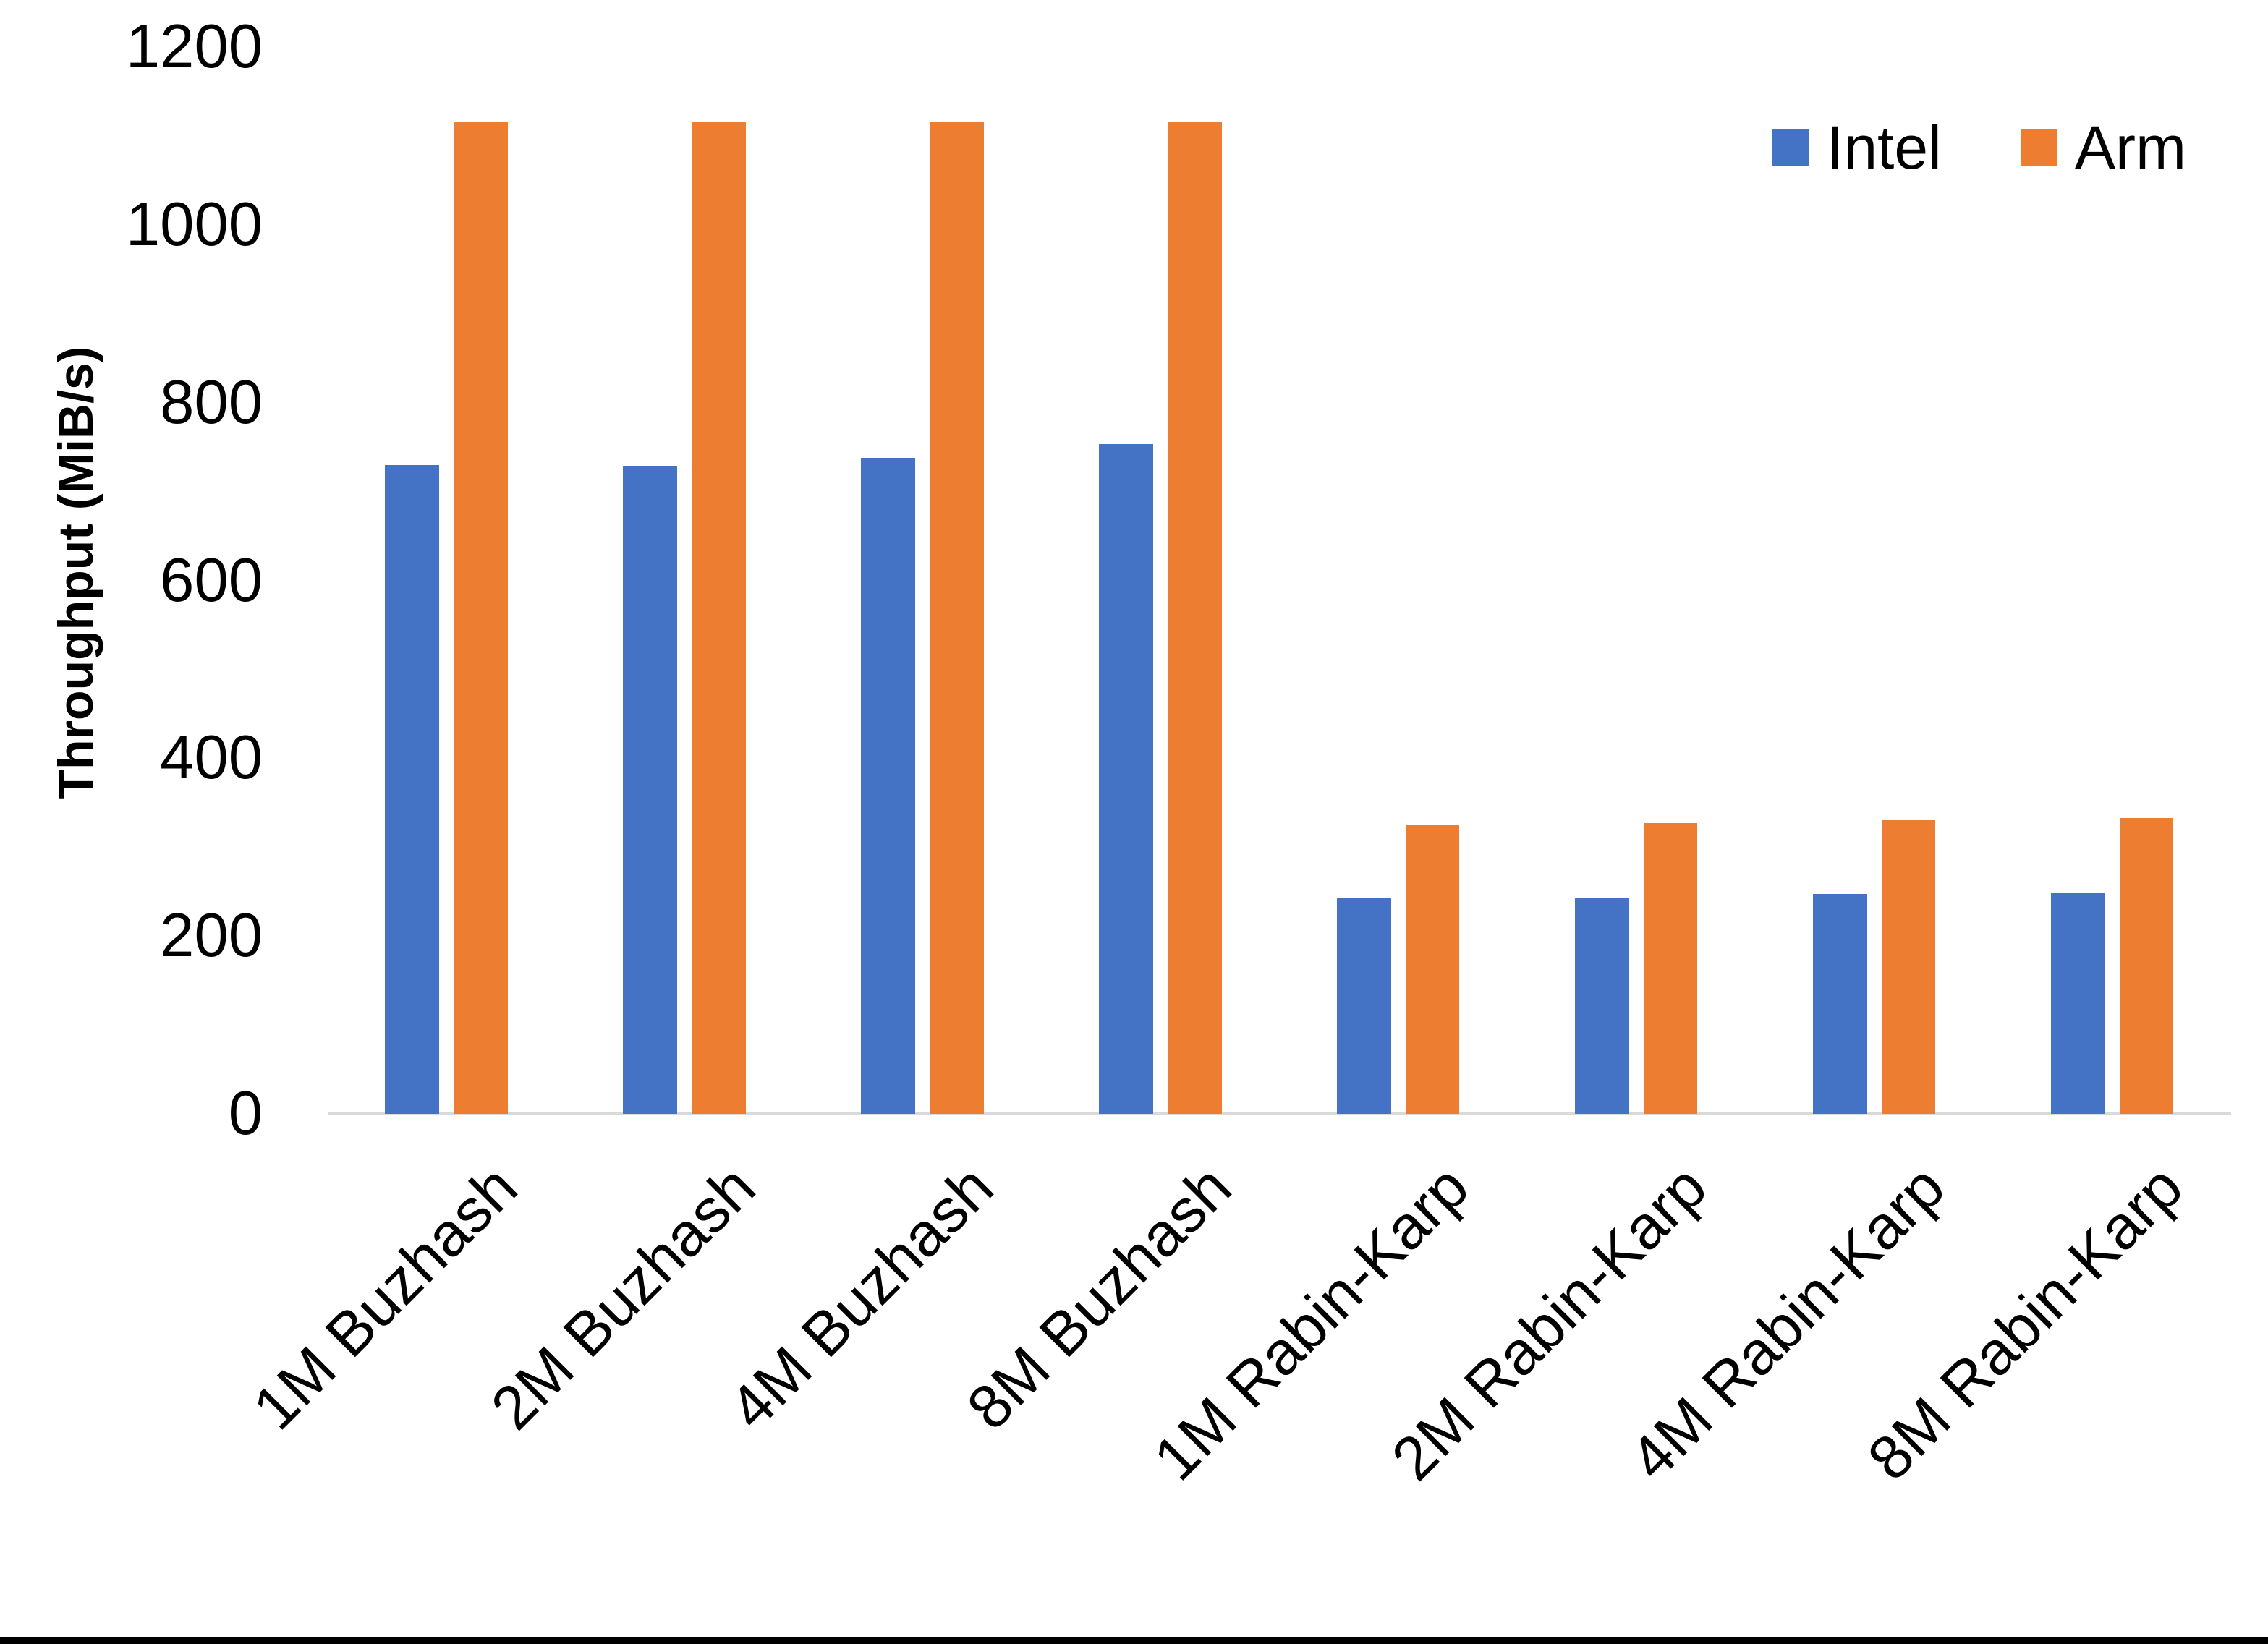  I want to click on y-tick-label-1000: 1000, so click(194, 224).